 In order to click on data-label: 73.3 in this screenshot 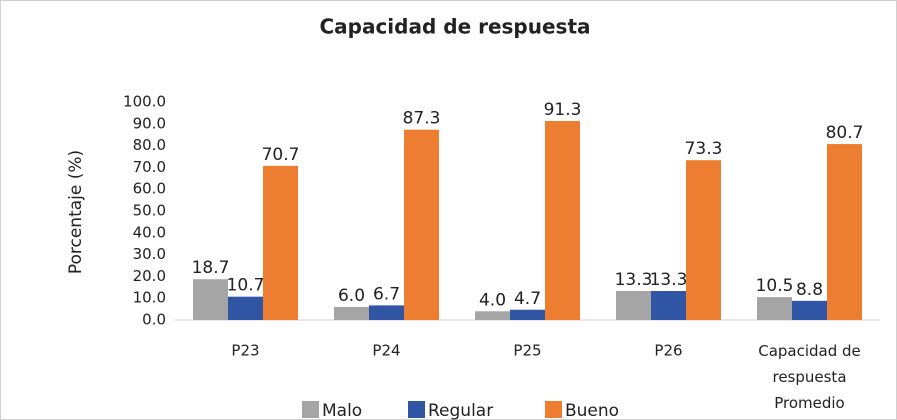, I will do `click(704, 149)`.